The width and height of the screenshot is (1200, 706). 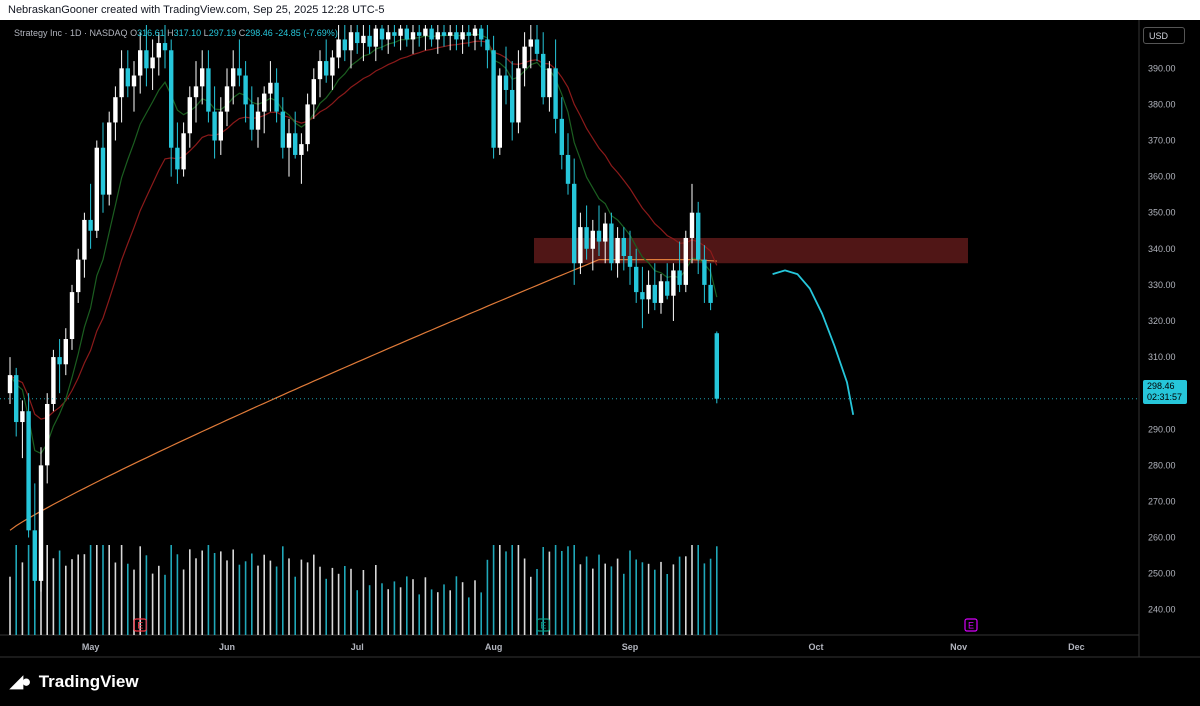 I want to click on last-price-label: 298.46, so click(x=1161, y=386).